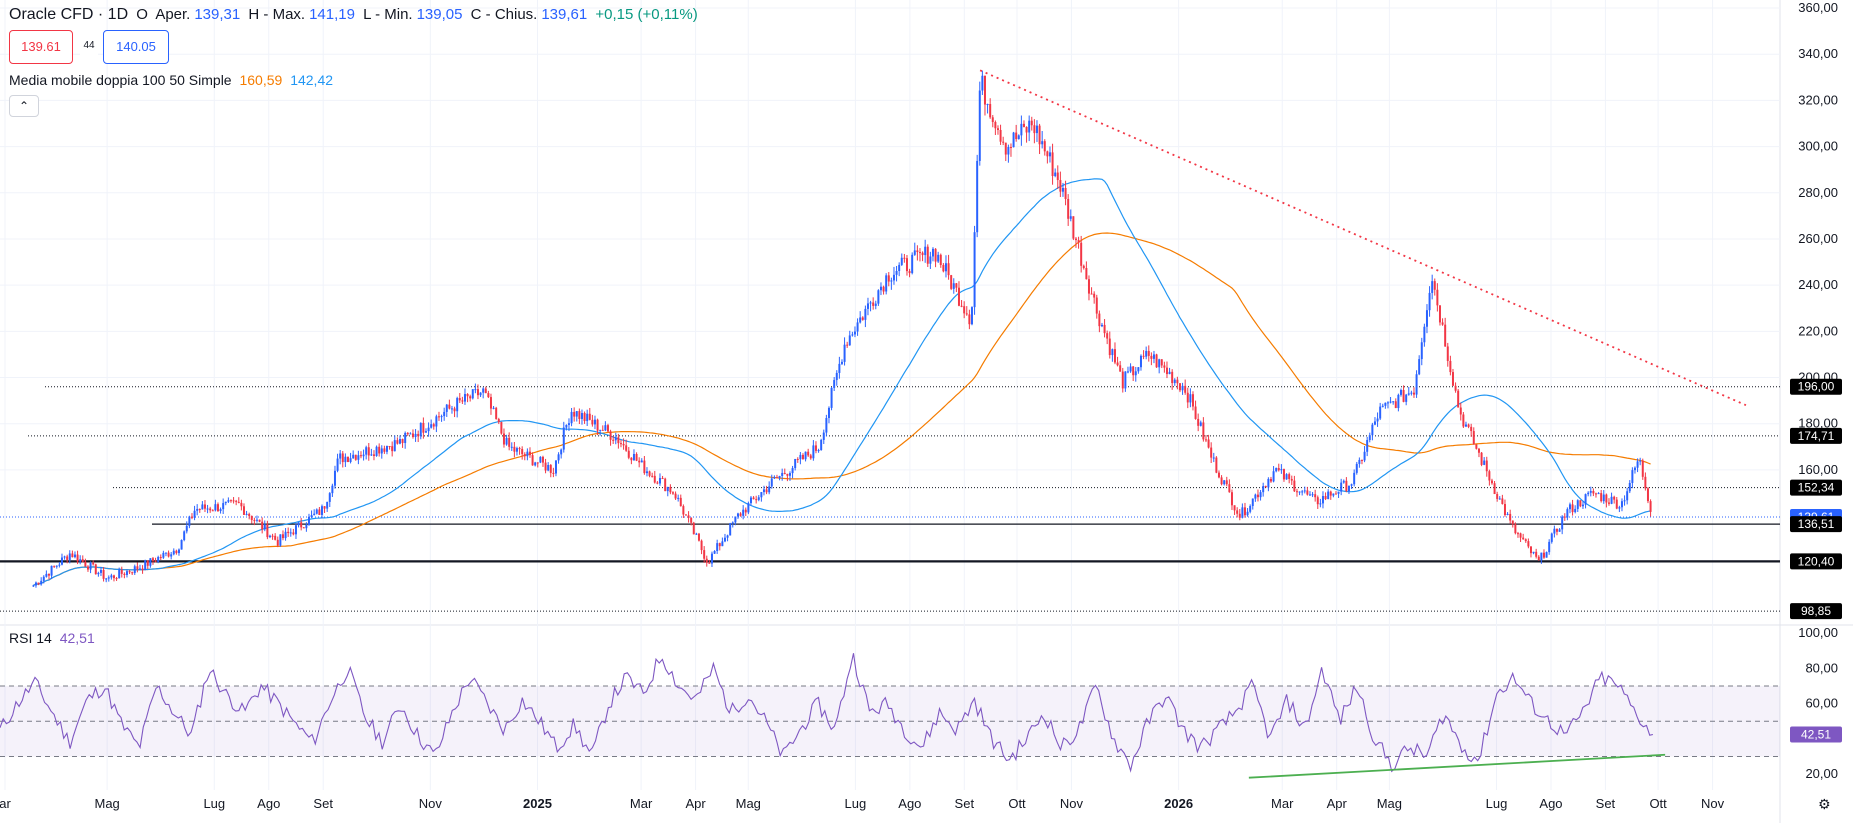 The height and width of the screenshot is (823, 1853). What do you see at coordinates (136, 47) in the screenshot?
I see `buy-button: 140.05` at bounding box center [136, 47].